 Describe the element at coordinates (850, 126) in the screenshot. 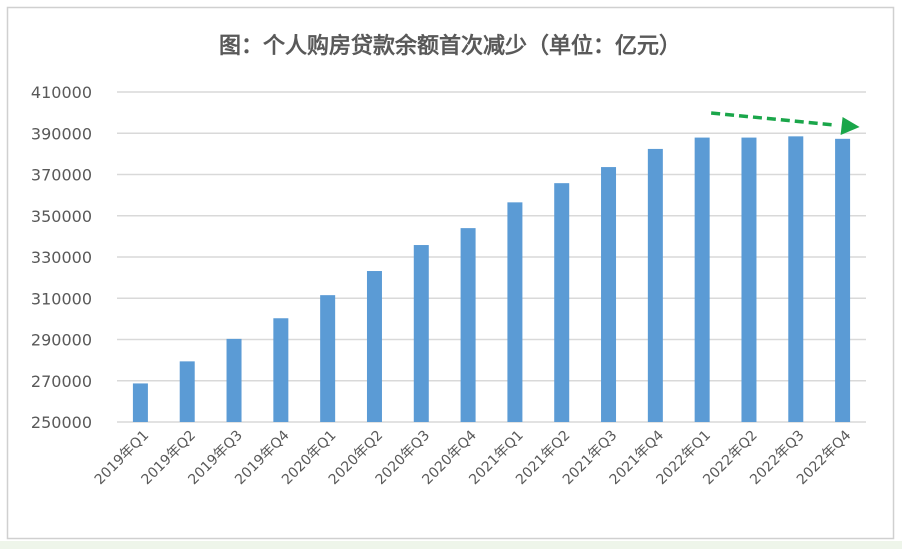

I see `arrow-head-icon` at that location.